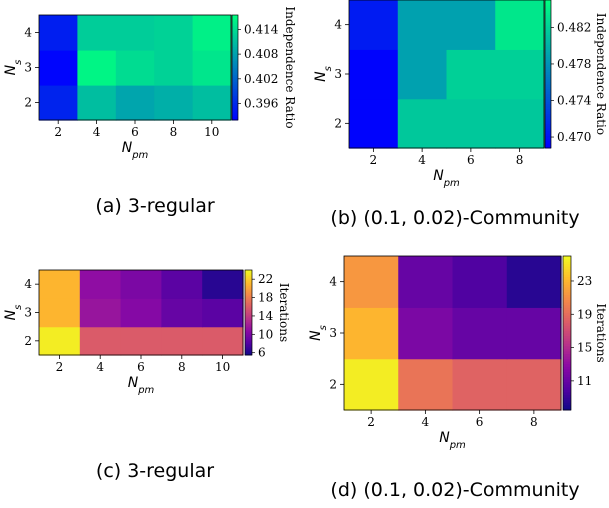  I want to click on x-tick-label: 8, so click(174, 132).